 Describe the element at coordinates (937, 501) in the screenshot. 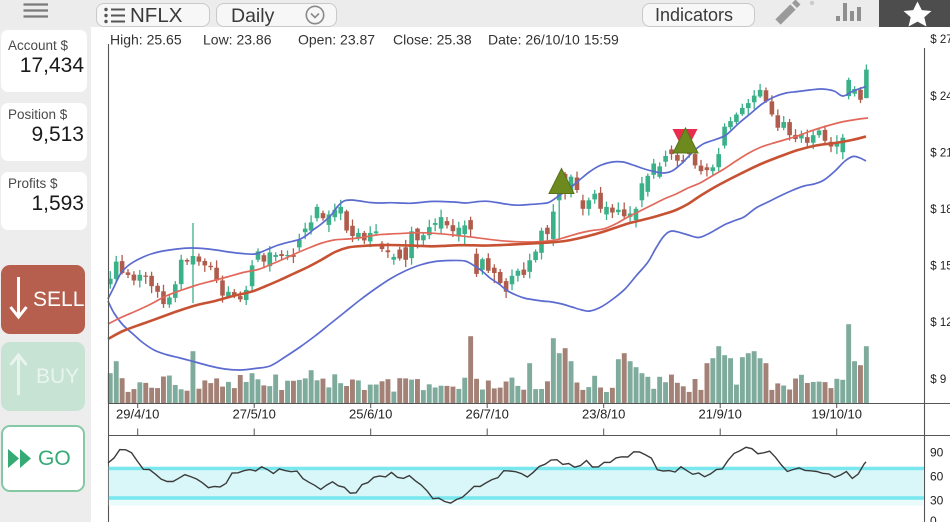

I see `svg-text: 30` at that location.